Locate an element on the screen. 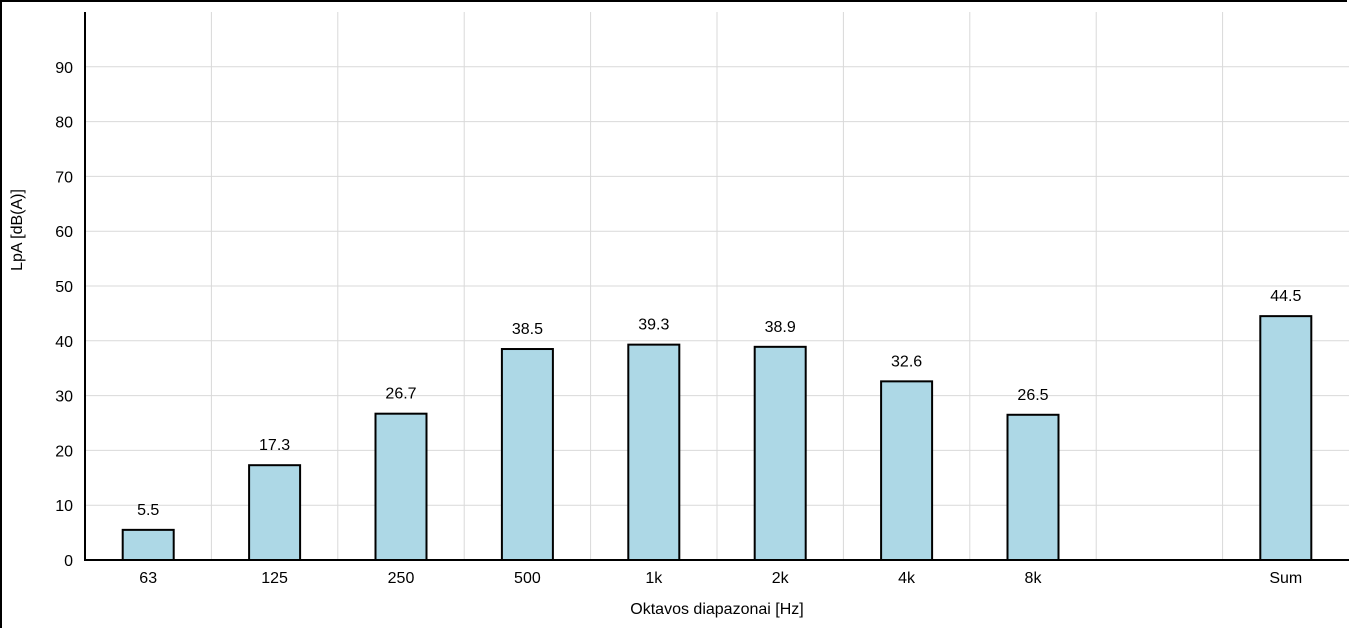 The image size is (1349, 630). y-tick-label: 10 is located at coordinates (64, 506).